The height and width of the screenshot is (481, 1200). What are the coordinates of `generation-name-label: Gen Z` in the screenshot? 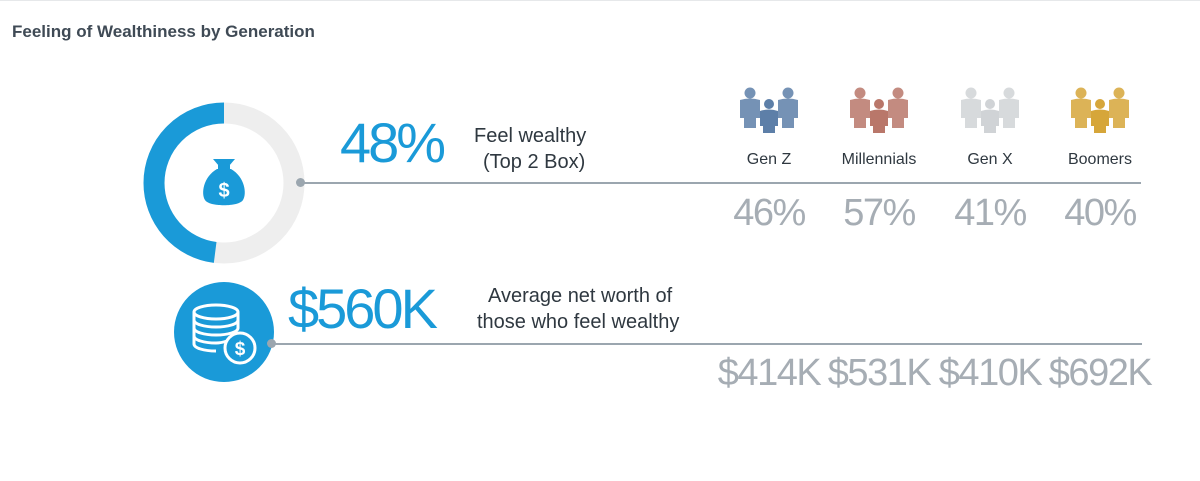 It's located at (769, 159).